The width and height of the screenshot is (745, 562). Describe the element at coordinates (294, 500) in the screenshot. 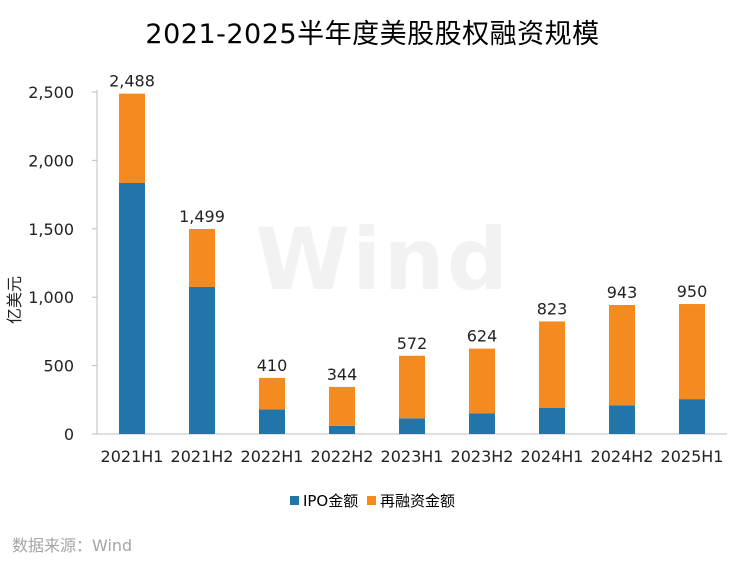

I see `legend-swatch-ipo` at that location.